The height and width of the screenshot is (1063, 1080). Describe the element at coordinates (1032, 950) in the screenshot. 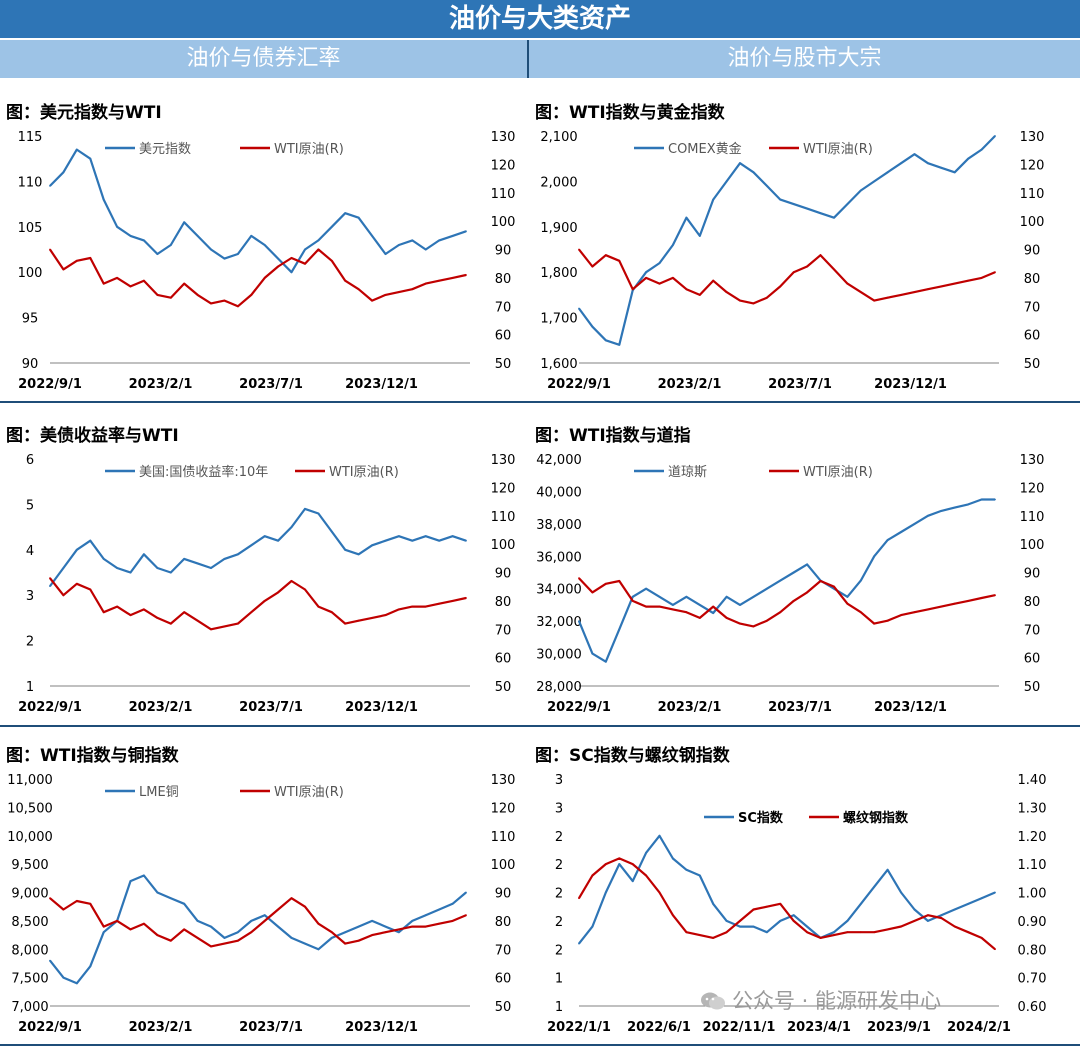

I see `y-right-tick-label: 0.80` at that location.